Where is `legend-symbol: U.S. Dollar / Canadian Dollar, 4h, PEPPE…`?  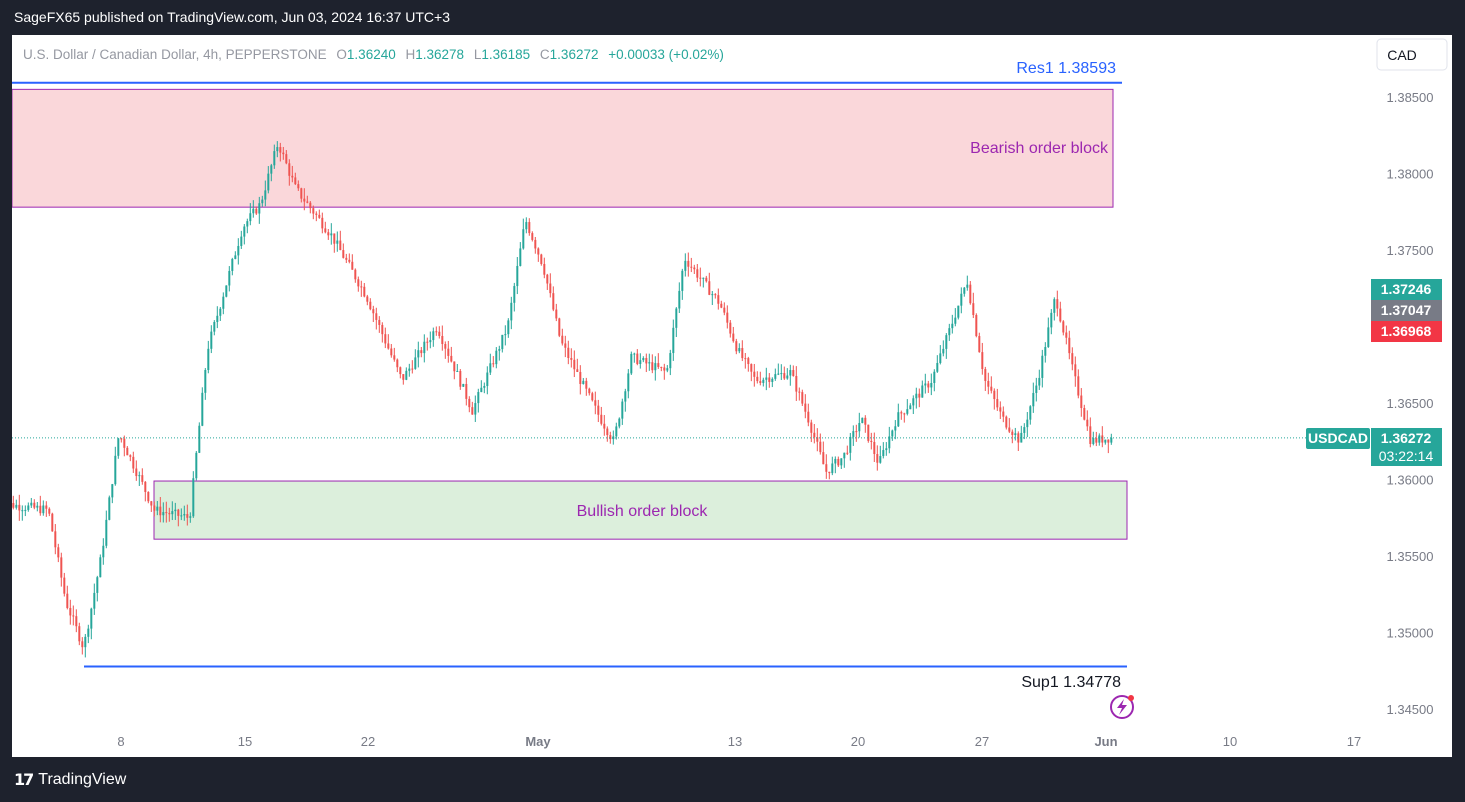
legend-symbol: U.S. Dollar / Canadian Dollar, 4h, PEPPE… is located at coordinates (175, 54).